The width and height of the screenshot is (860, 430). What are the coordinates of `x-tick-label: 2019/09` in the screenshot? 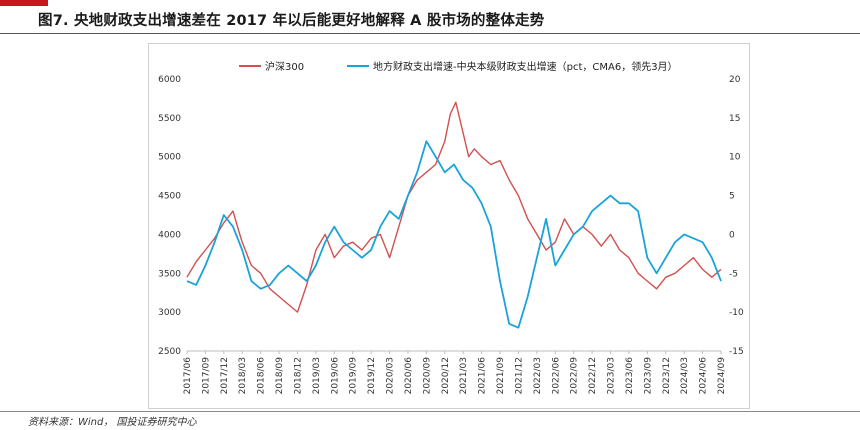 It's located at (354, 376).